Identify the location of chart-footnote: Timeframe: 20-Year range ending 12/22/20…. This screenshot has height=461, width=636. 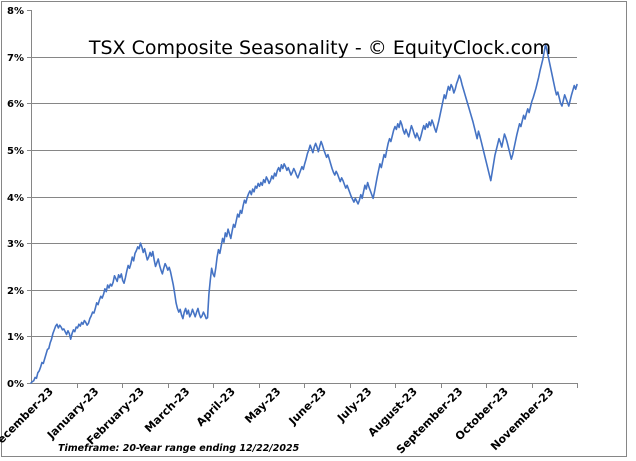
(179, 448).